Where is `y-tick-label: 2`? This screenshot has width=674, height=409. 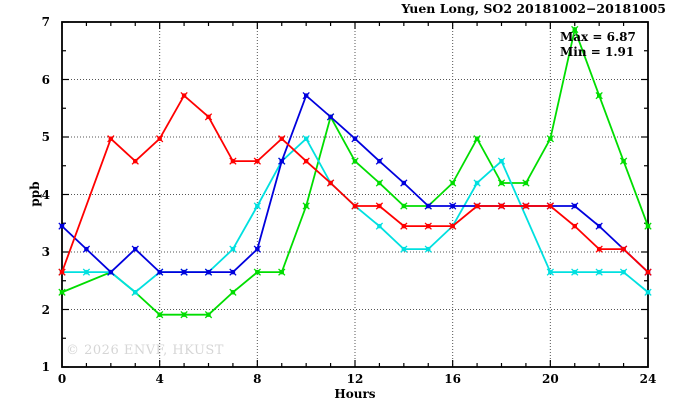
y-tick-label: 2 is located at coordinates (45, 309).